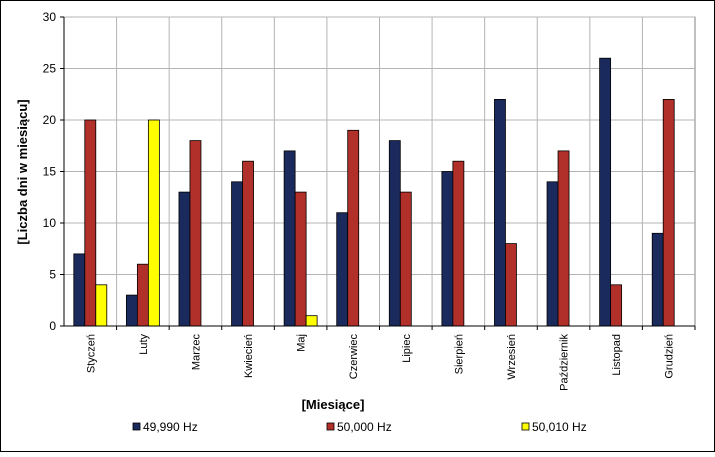 This screenshot has height=457, width=715. What do you see at coordinates (407, 348) in the screenshot?
I see `x-tick-label: Lipiec` at bounding box center [407, 348].